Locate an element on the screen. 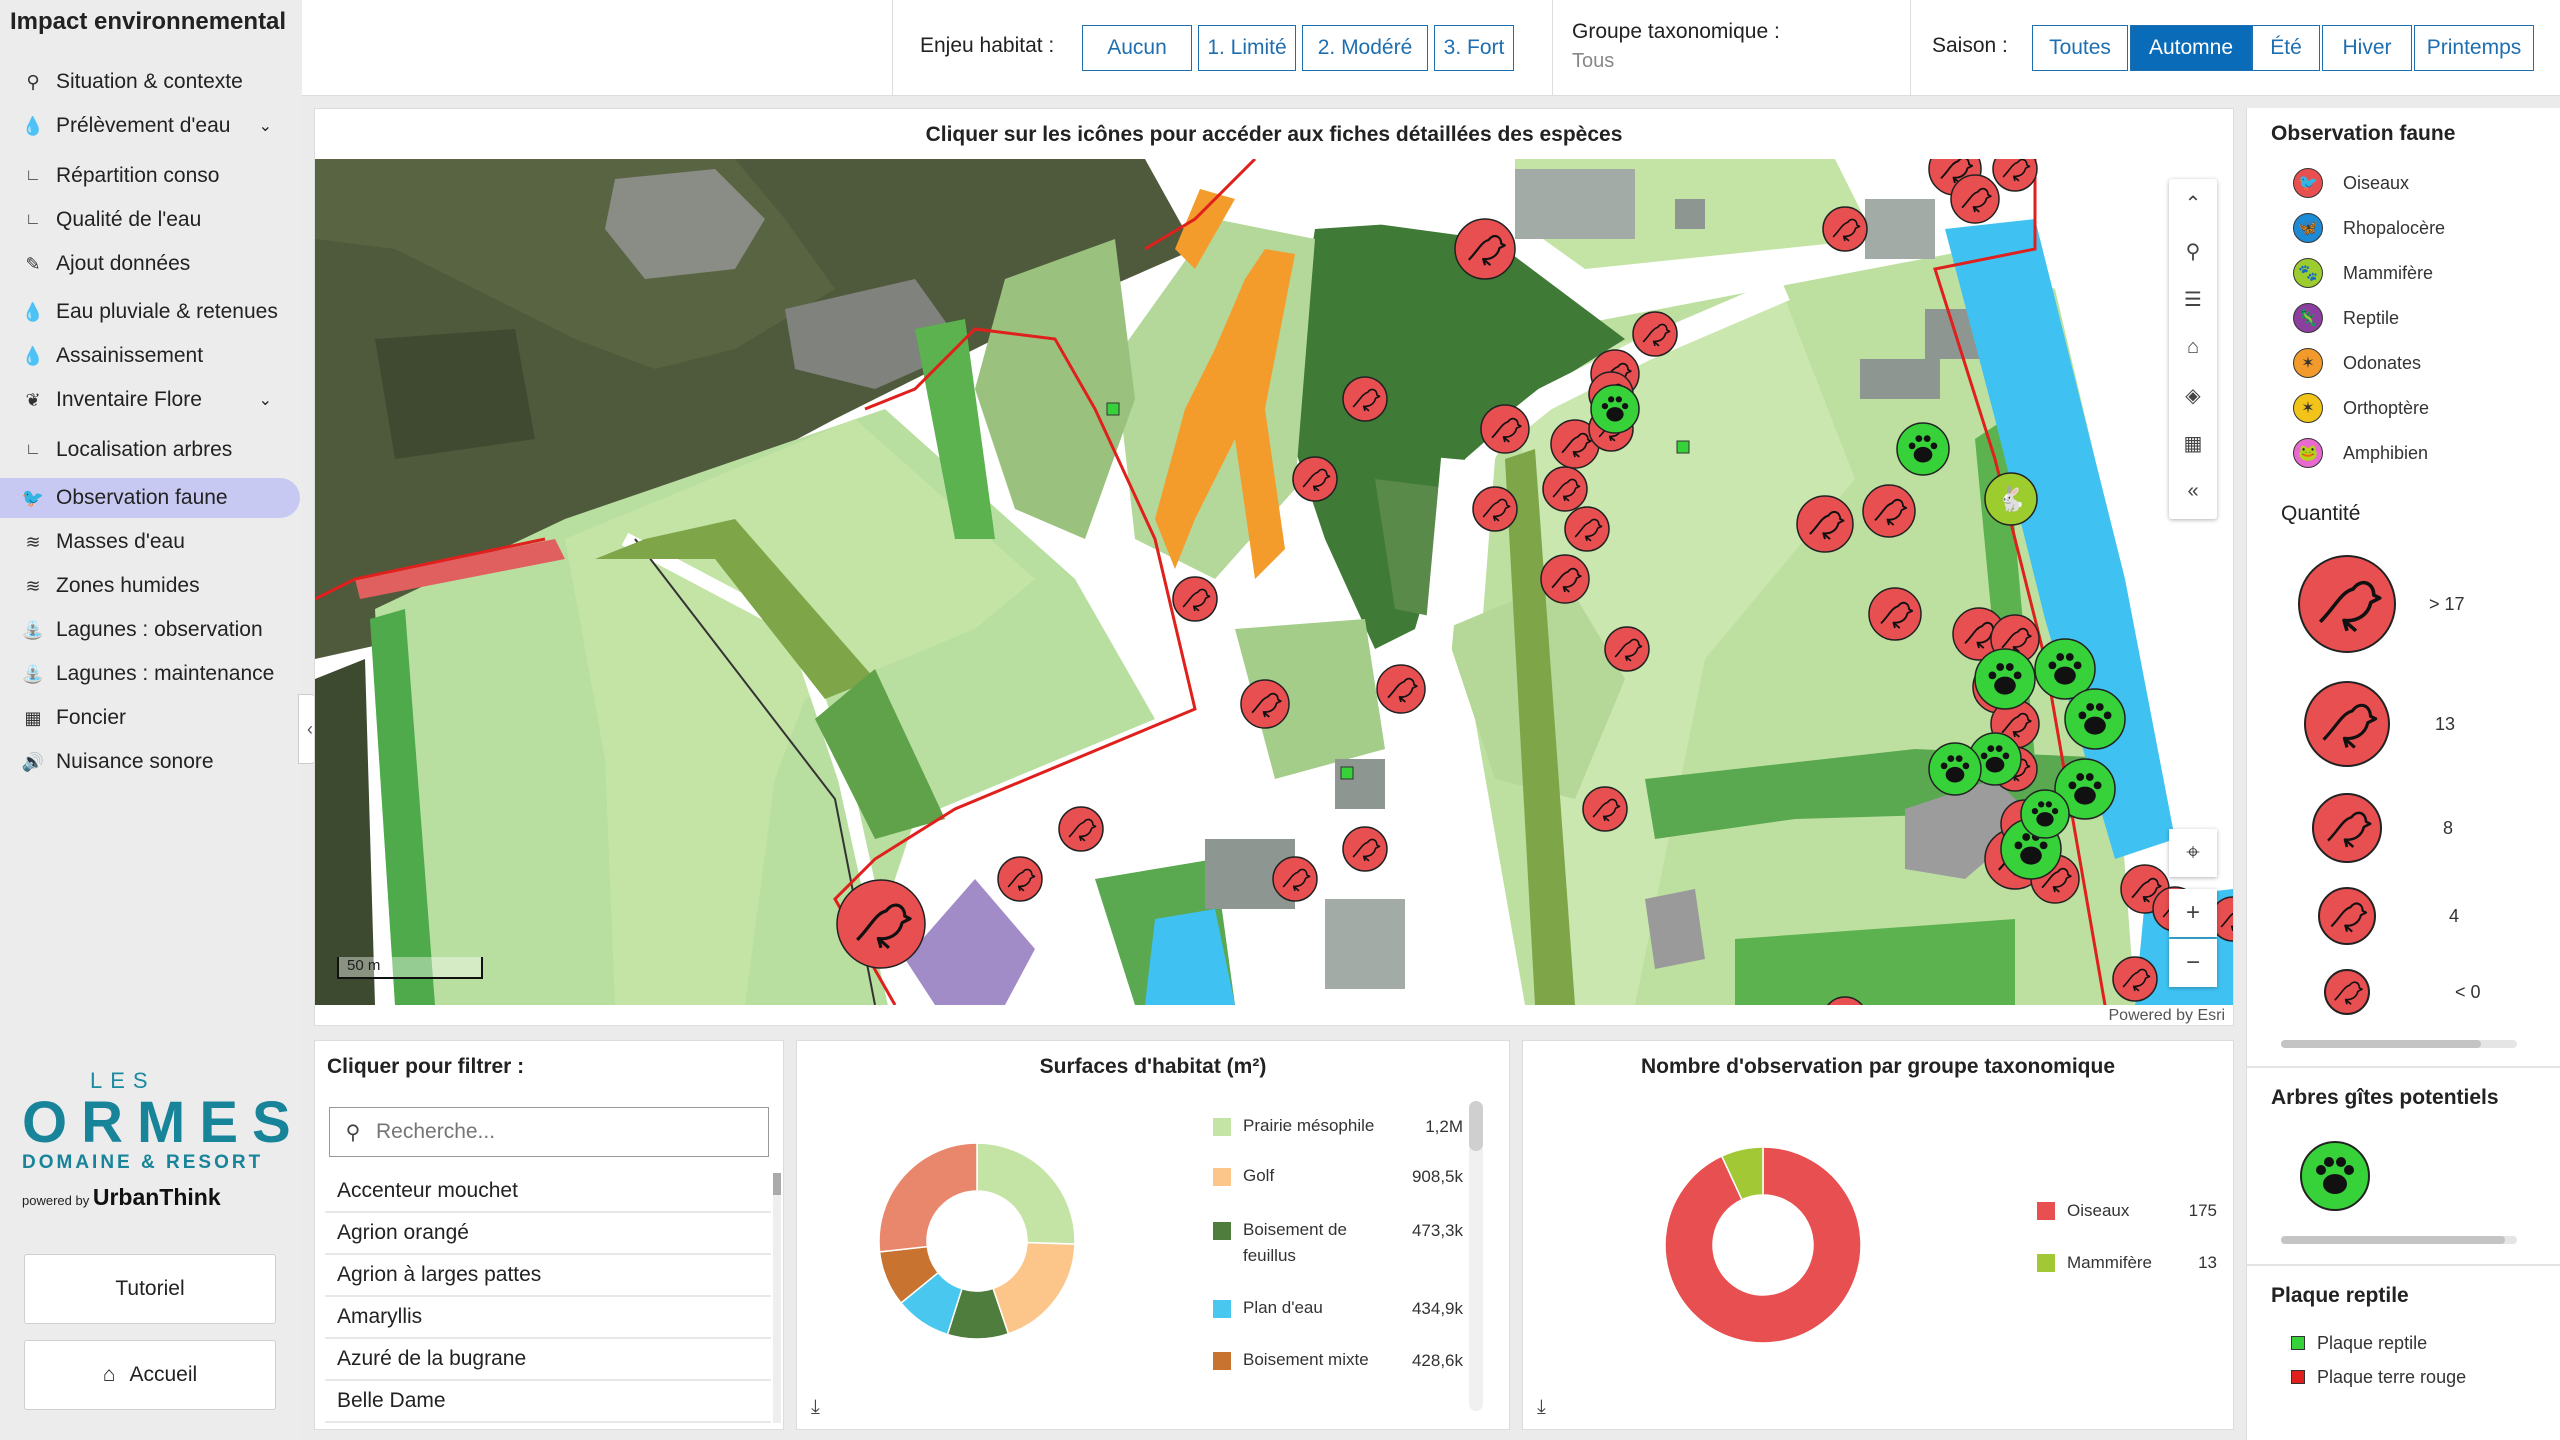 The image size is (2560, 1440). enjeu-option: 1. Limité is located at coordinates (1247, 48).